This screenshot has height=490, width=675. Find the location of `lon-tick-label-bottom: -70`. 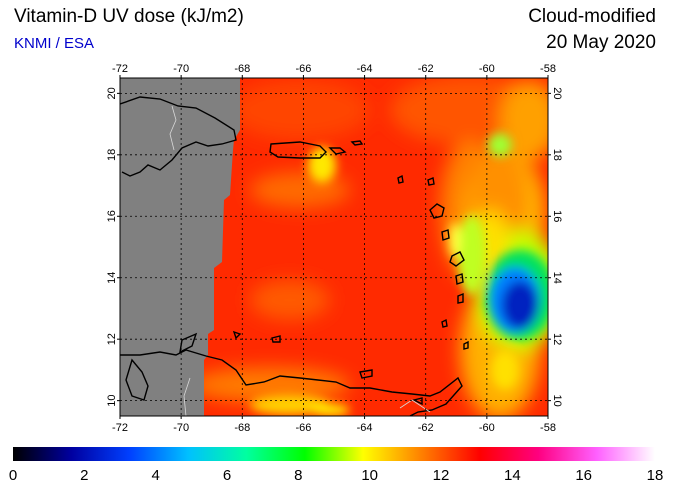

lon-tick-label-bottom: -70 is located at coordinates (181, 428).